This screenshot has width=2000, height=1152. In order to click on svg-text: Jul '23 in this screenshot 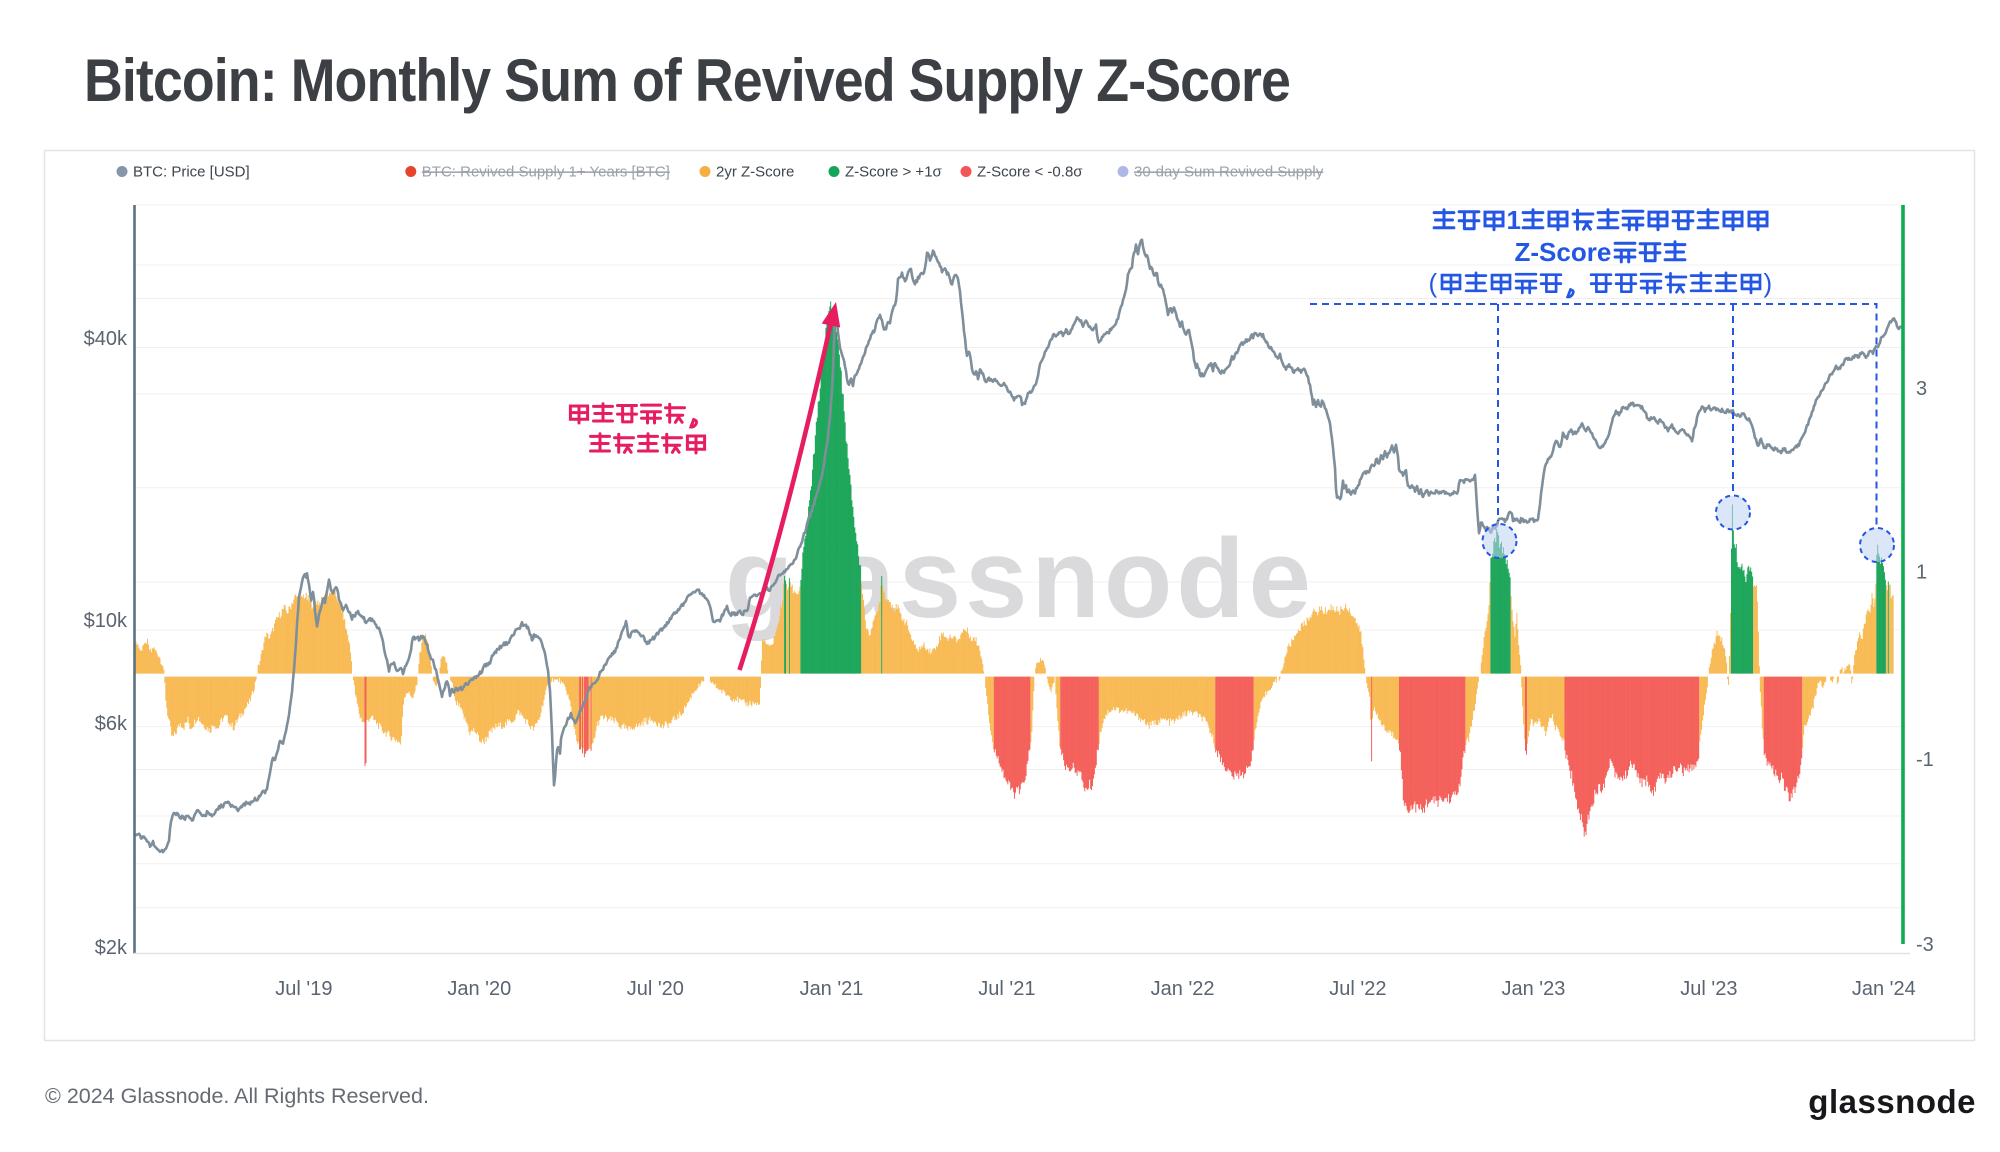, I will do `click(1708, 989)`.